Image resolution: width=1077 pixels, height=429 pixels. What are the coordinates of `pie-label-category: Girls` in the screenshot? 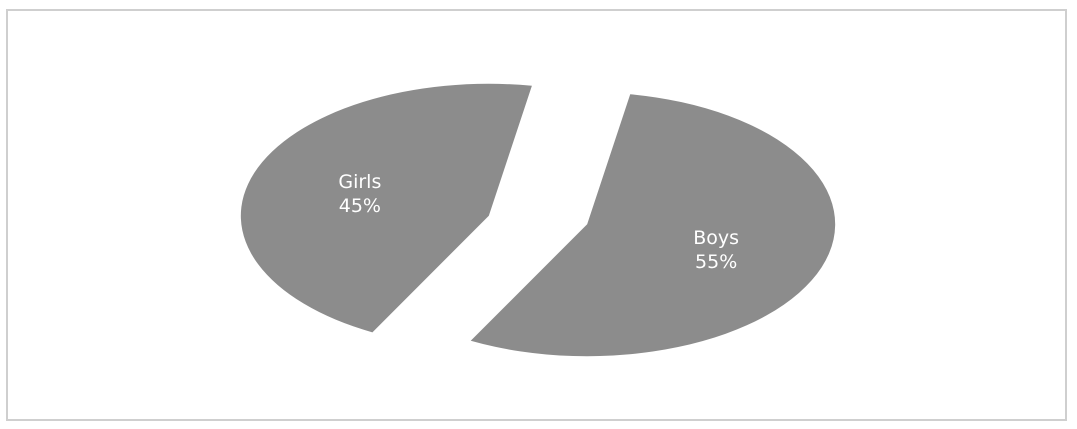 It's located at (359, 182).